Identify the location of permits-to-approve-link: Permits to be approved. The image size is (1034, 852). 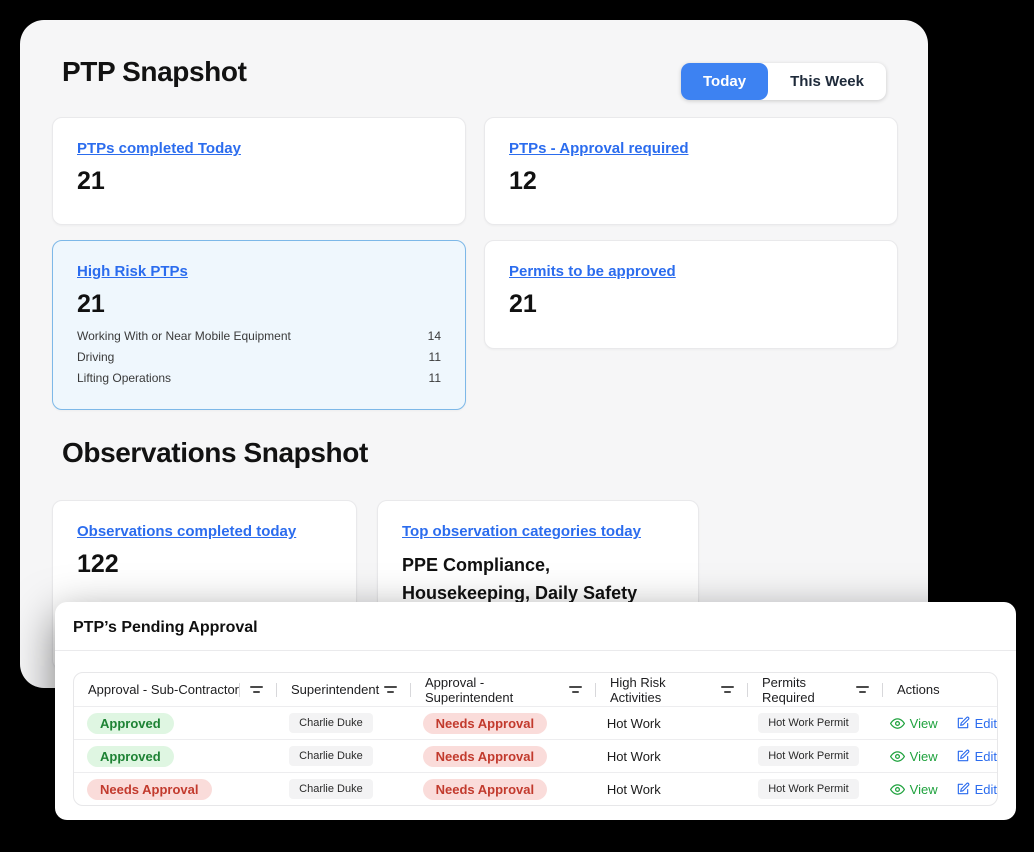
(592, 271).